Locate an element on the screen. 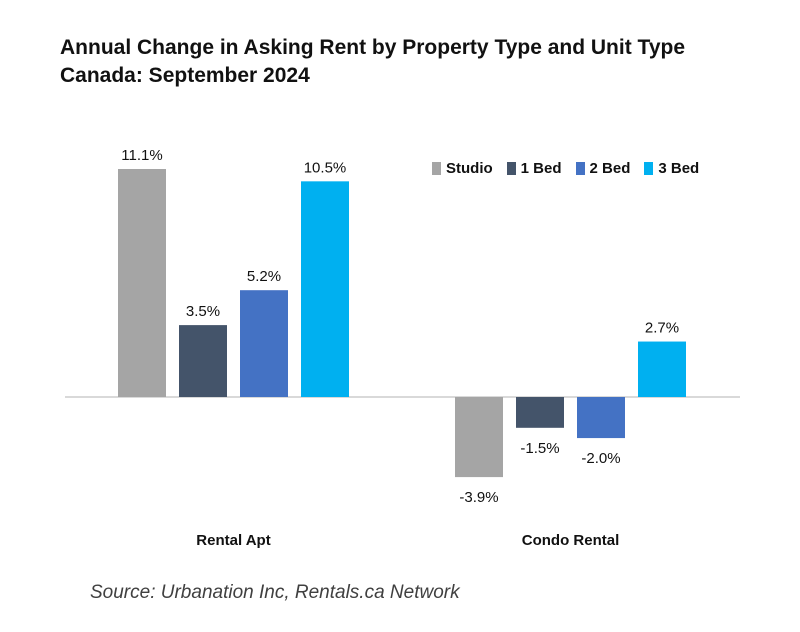 This screenshot has width=800, height=632. legend-swatch-1-bed is located at coordinates (511, 168).